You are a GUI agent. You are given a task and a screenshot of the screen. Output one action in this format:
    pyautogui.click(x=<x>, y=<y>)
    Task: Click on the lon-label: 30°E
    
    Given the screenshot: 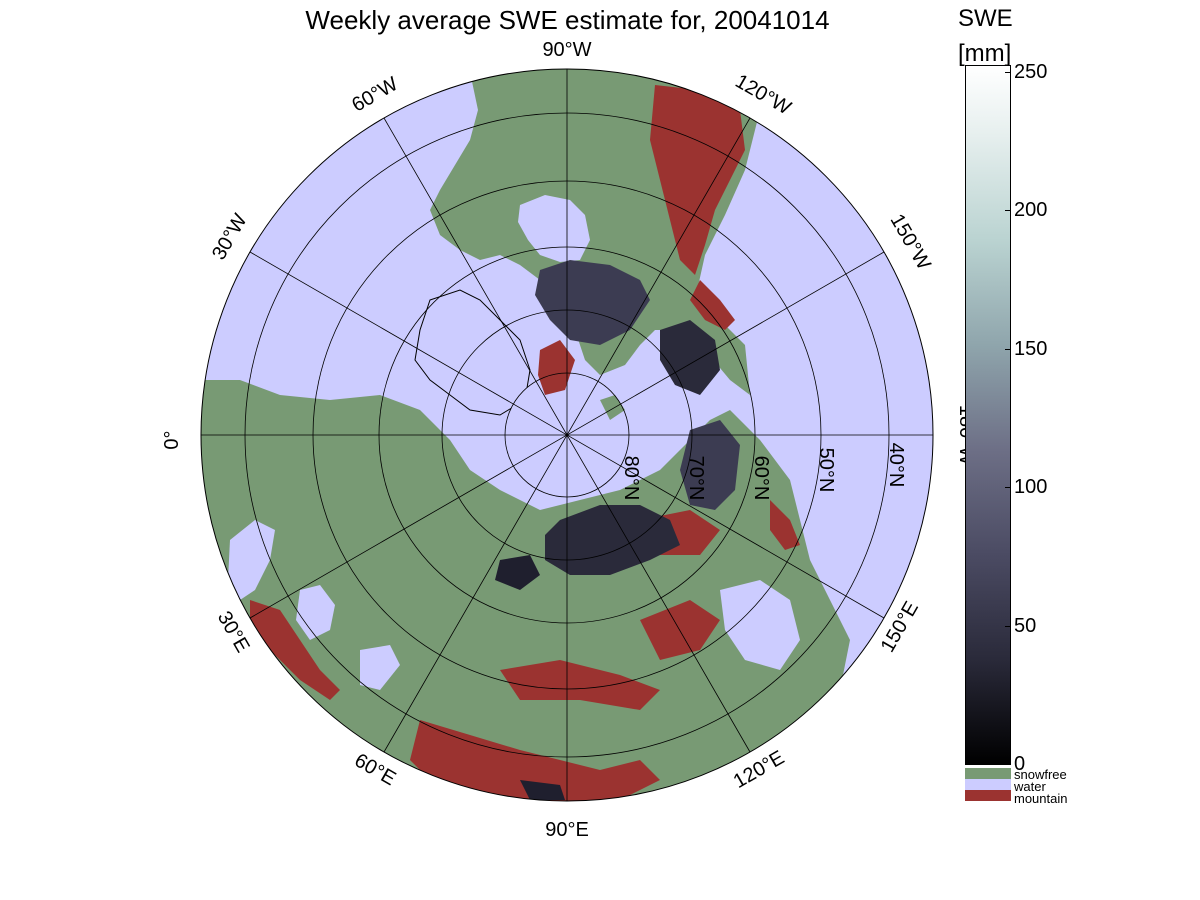 What is the action you would take?
    pyautogui.click(x=233, y=632)
    